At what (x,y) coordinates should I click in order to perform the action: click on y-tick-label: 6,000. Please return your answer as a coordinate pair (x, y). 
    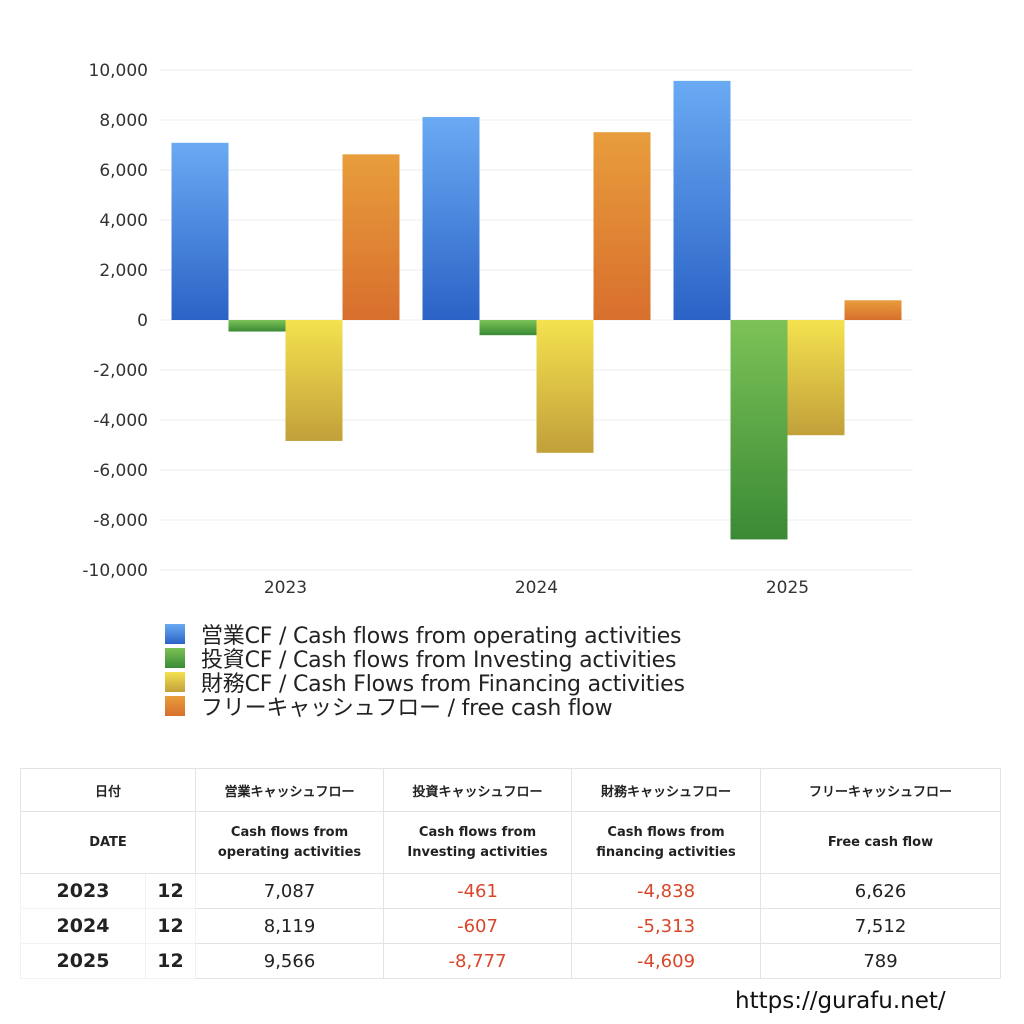
    Looking at the image, I should click on (123, 171).